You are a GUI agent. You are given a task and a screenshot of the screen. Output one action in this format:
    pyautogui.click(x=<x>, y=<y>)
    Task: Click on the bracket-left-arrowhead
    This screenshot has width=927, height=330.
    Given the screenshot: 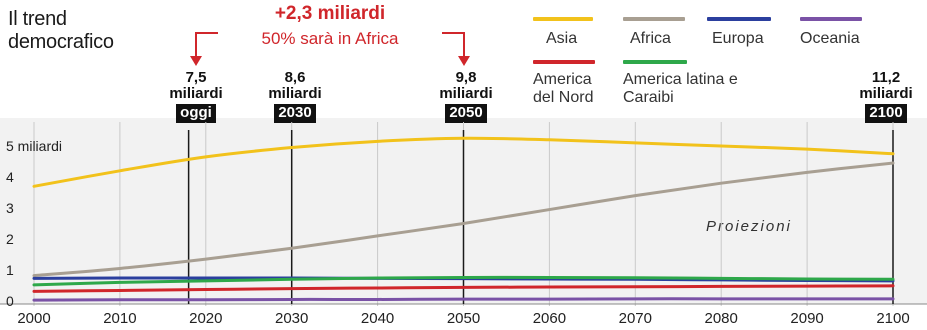 What is the action you would take?
    pyautogui.click(x=196, y=61)
    